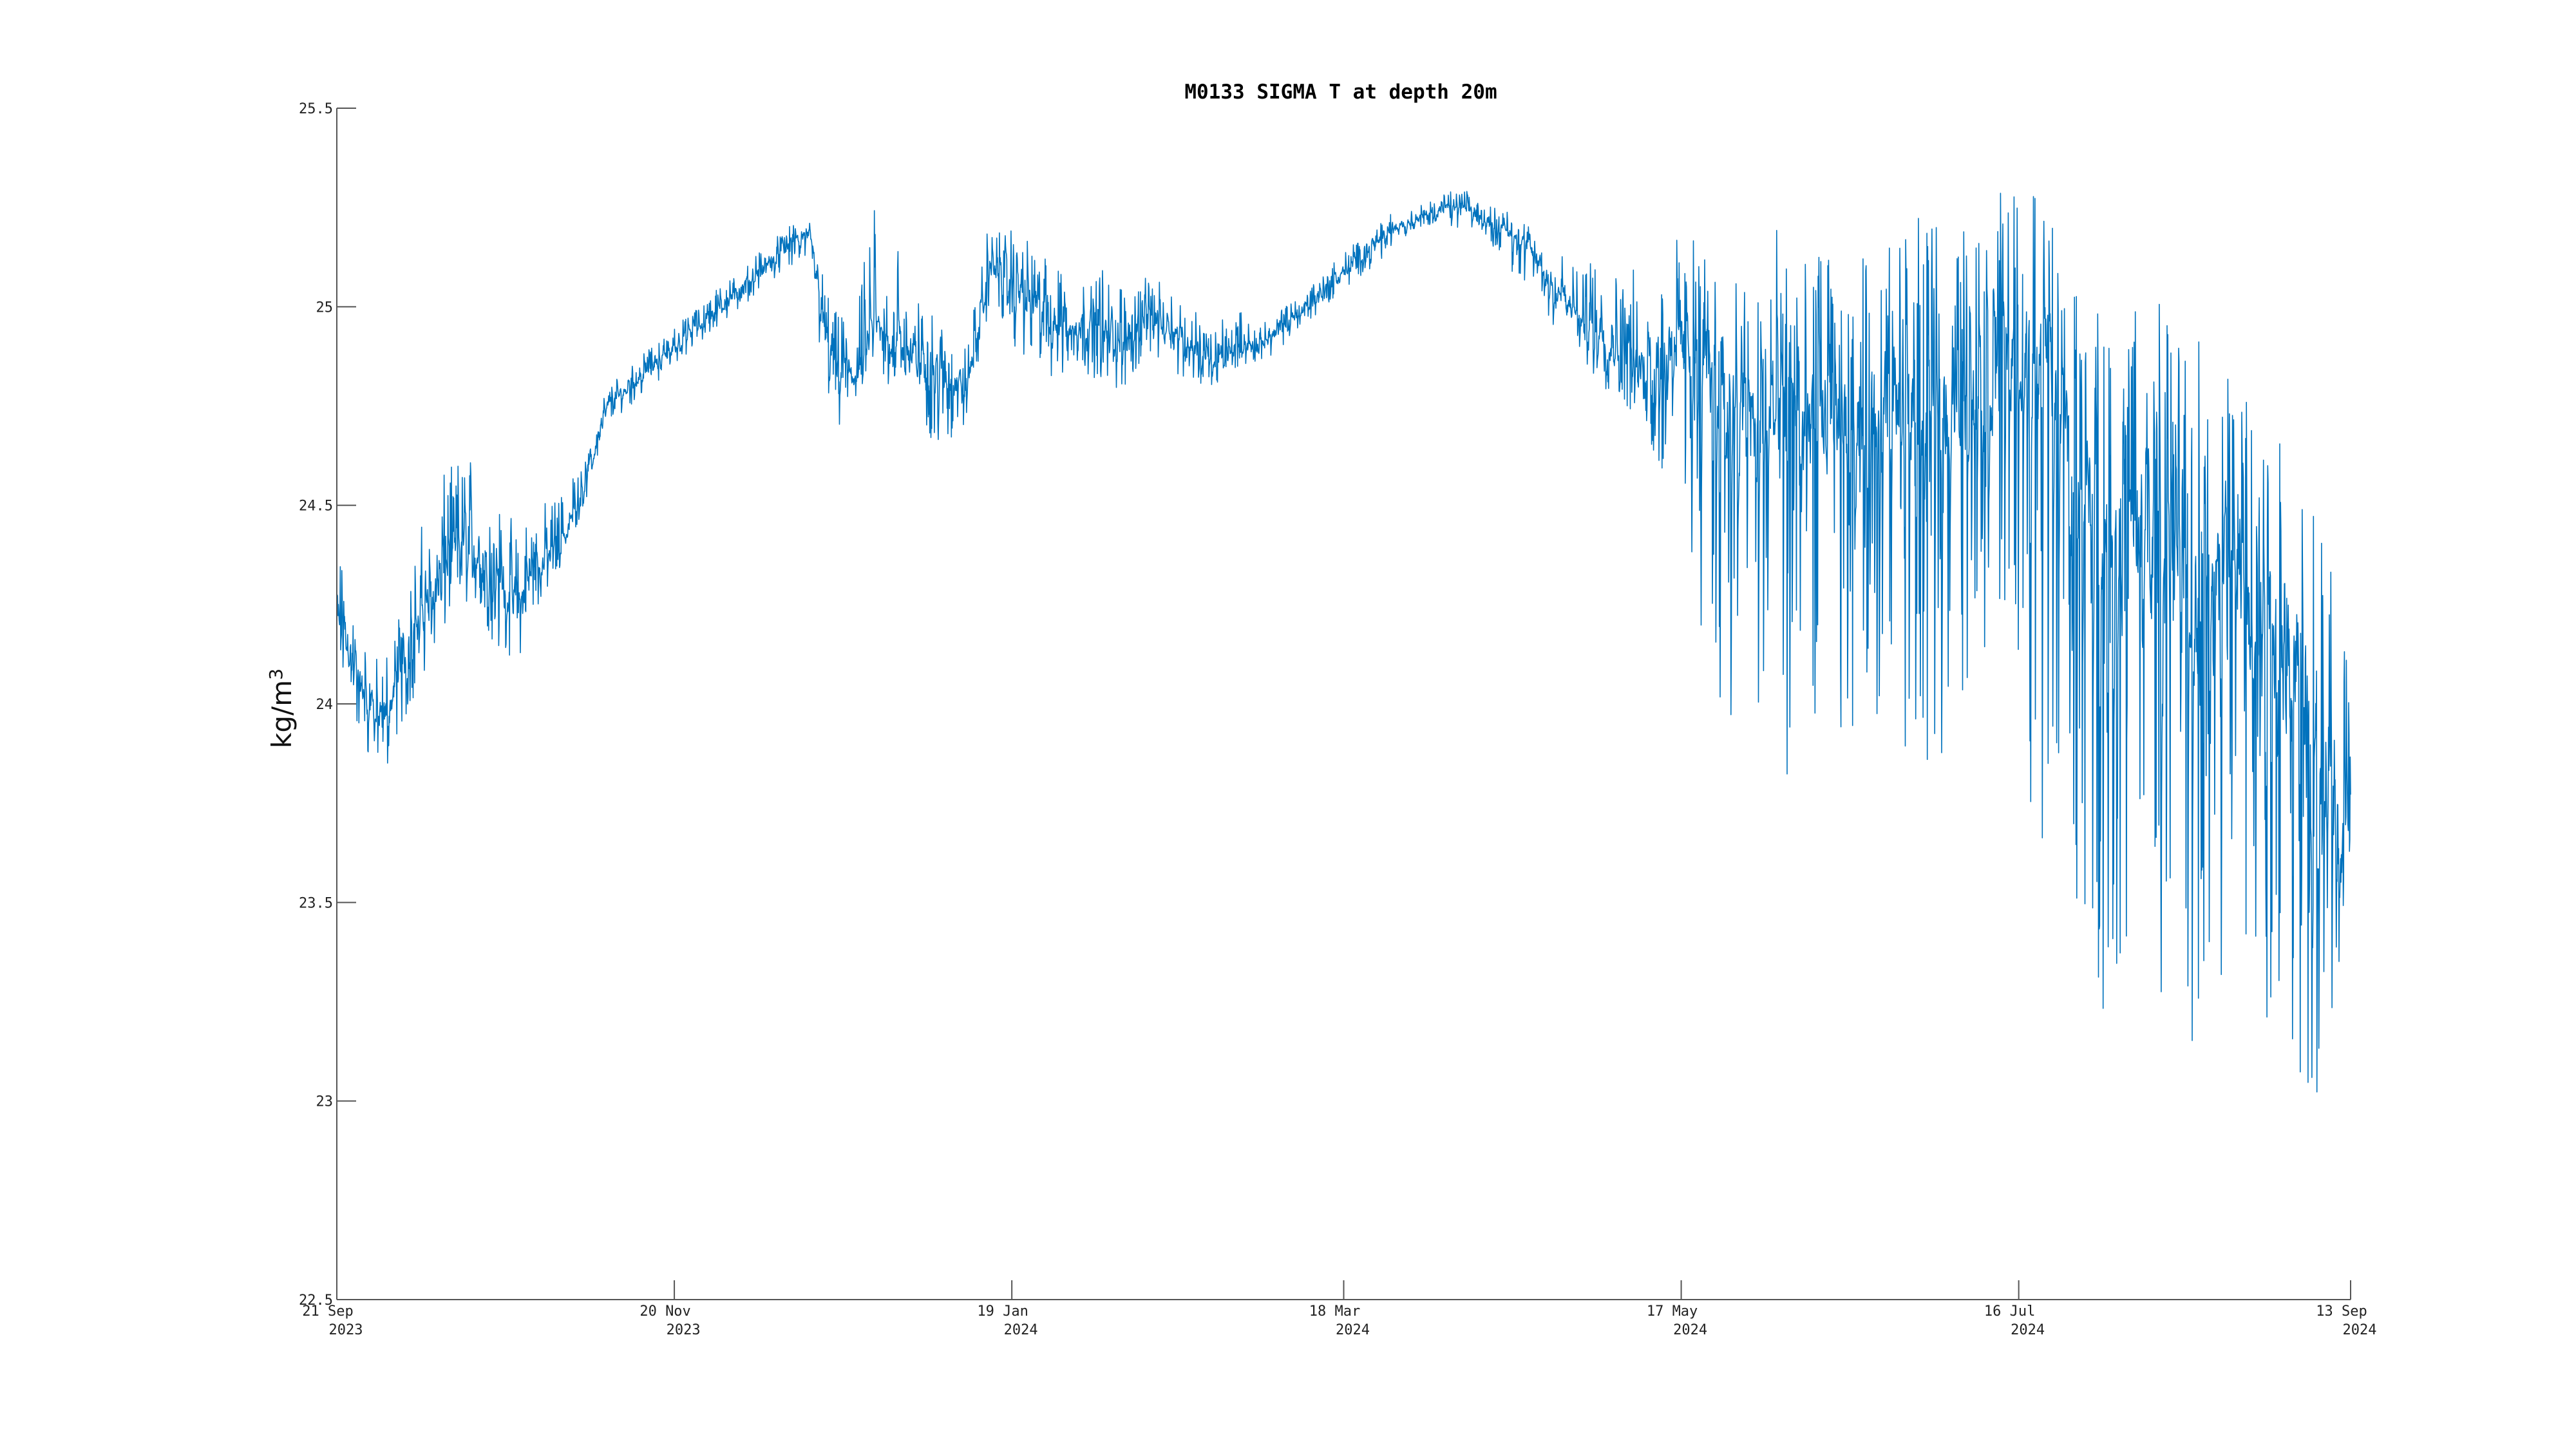 The image size is (2576, 1449). I want to click on x-tick-label: 13 Sep, so click(2341, 1311).